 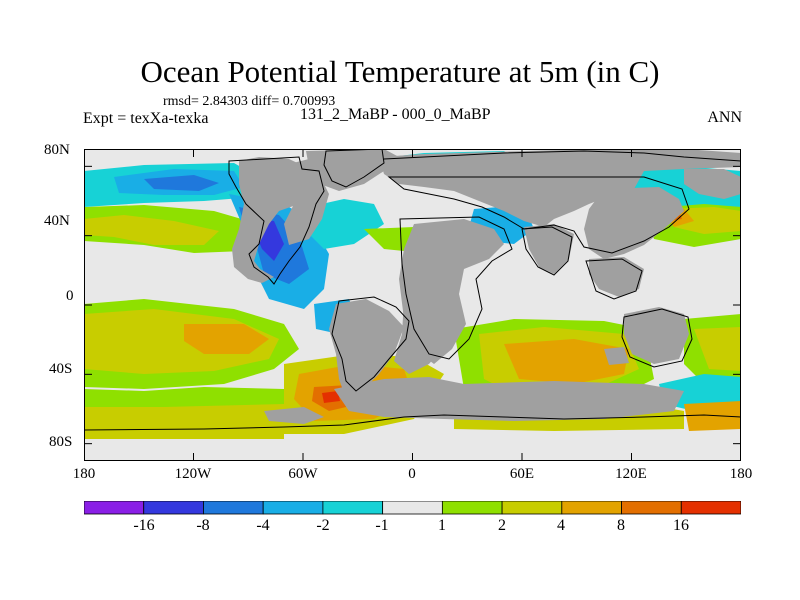 I want to click on coast-north-america, so click(x=276, y=220).